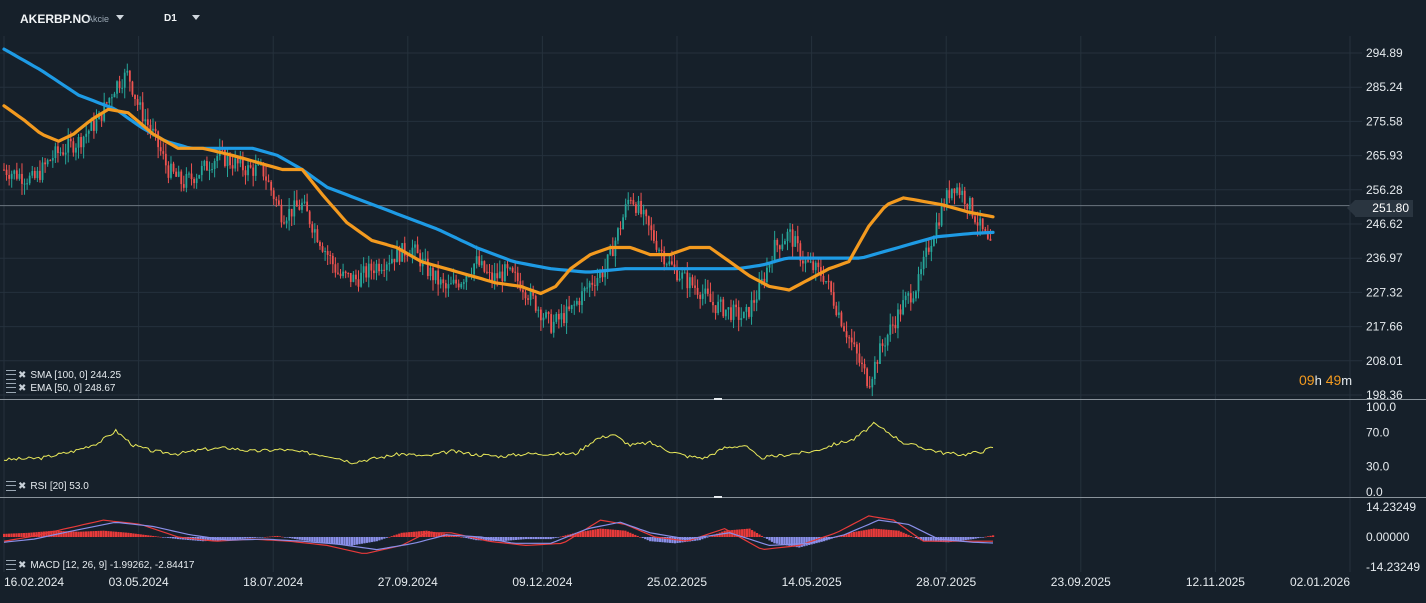  What do you see at coordinates (1384, 121) in the screenshot?
I see `price-axis-label: 275.58` at bounding box center [1384, 121].